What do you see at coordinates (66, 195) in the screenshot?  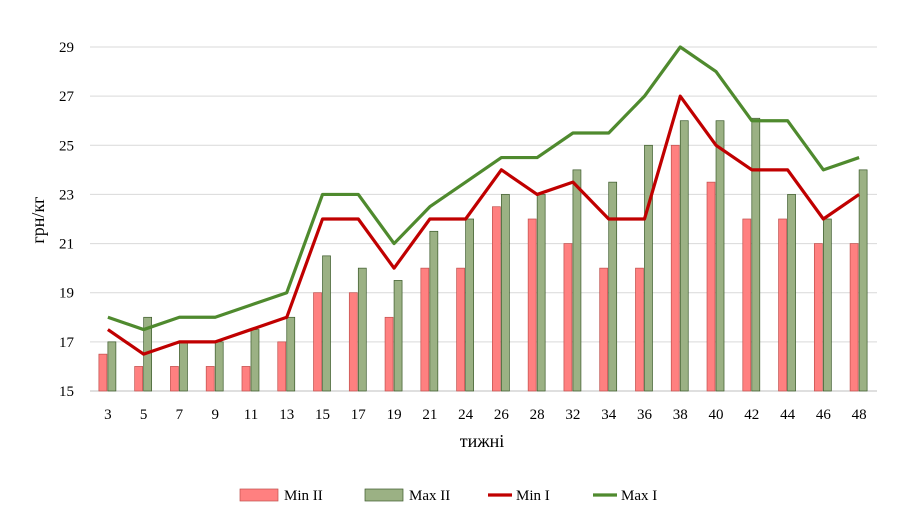 I see `y-tick-label: 23` at bounding box center [66, 195].